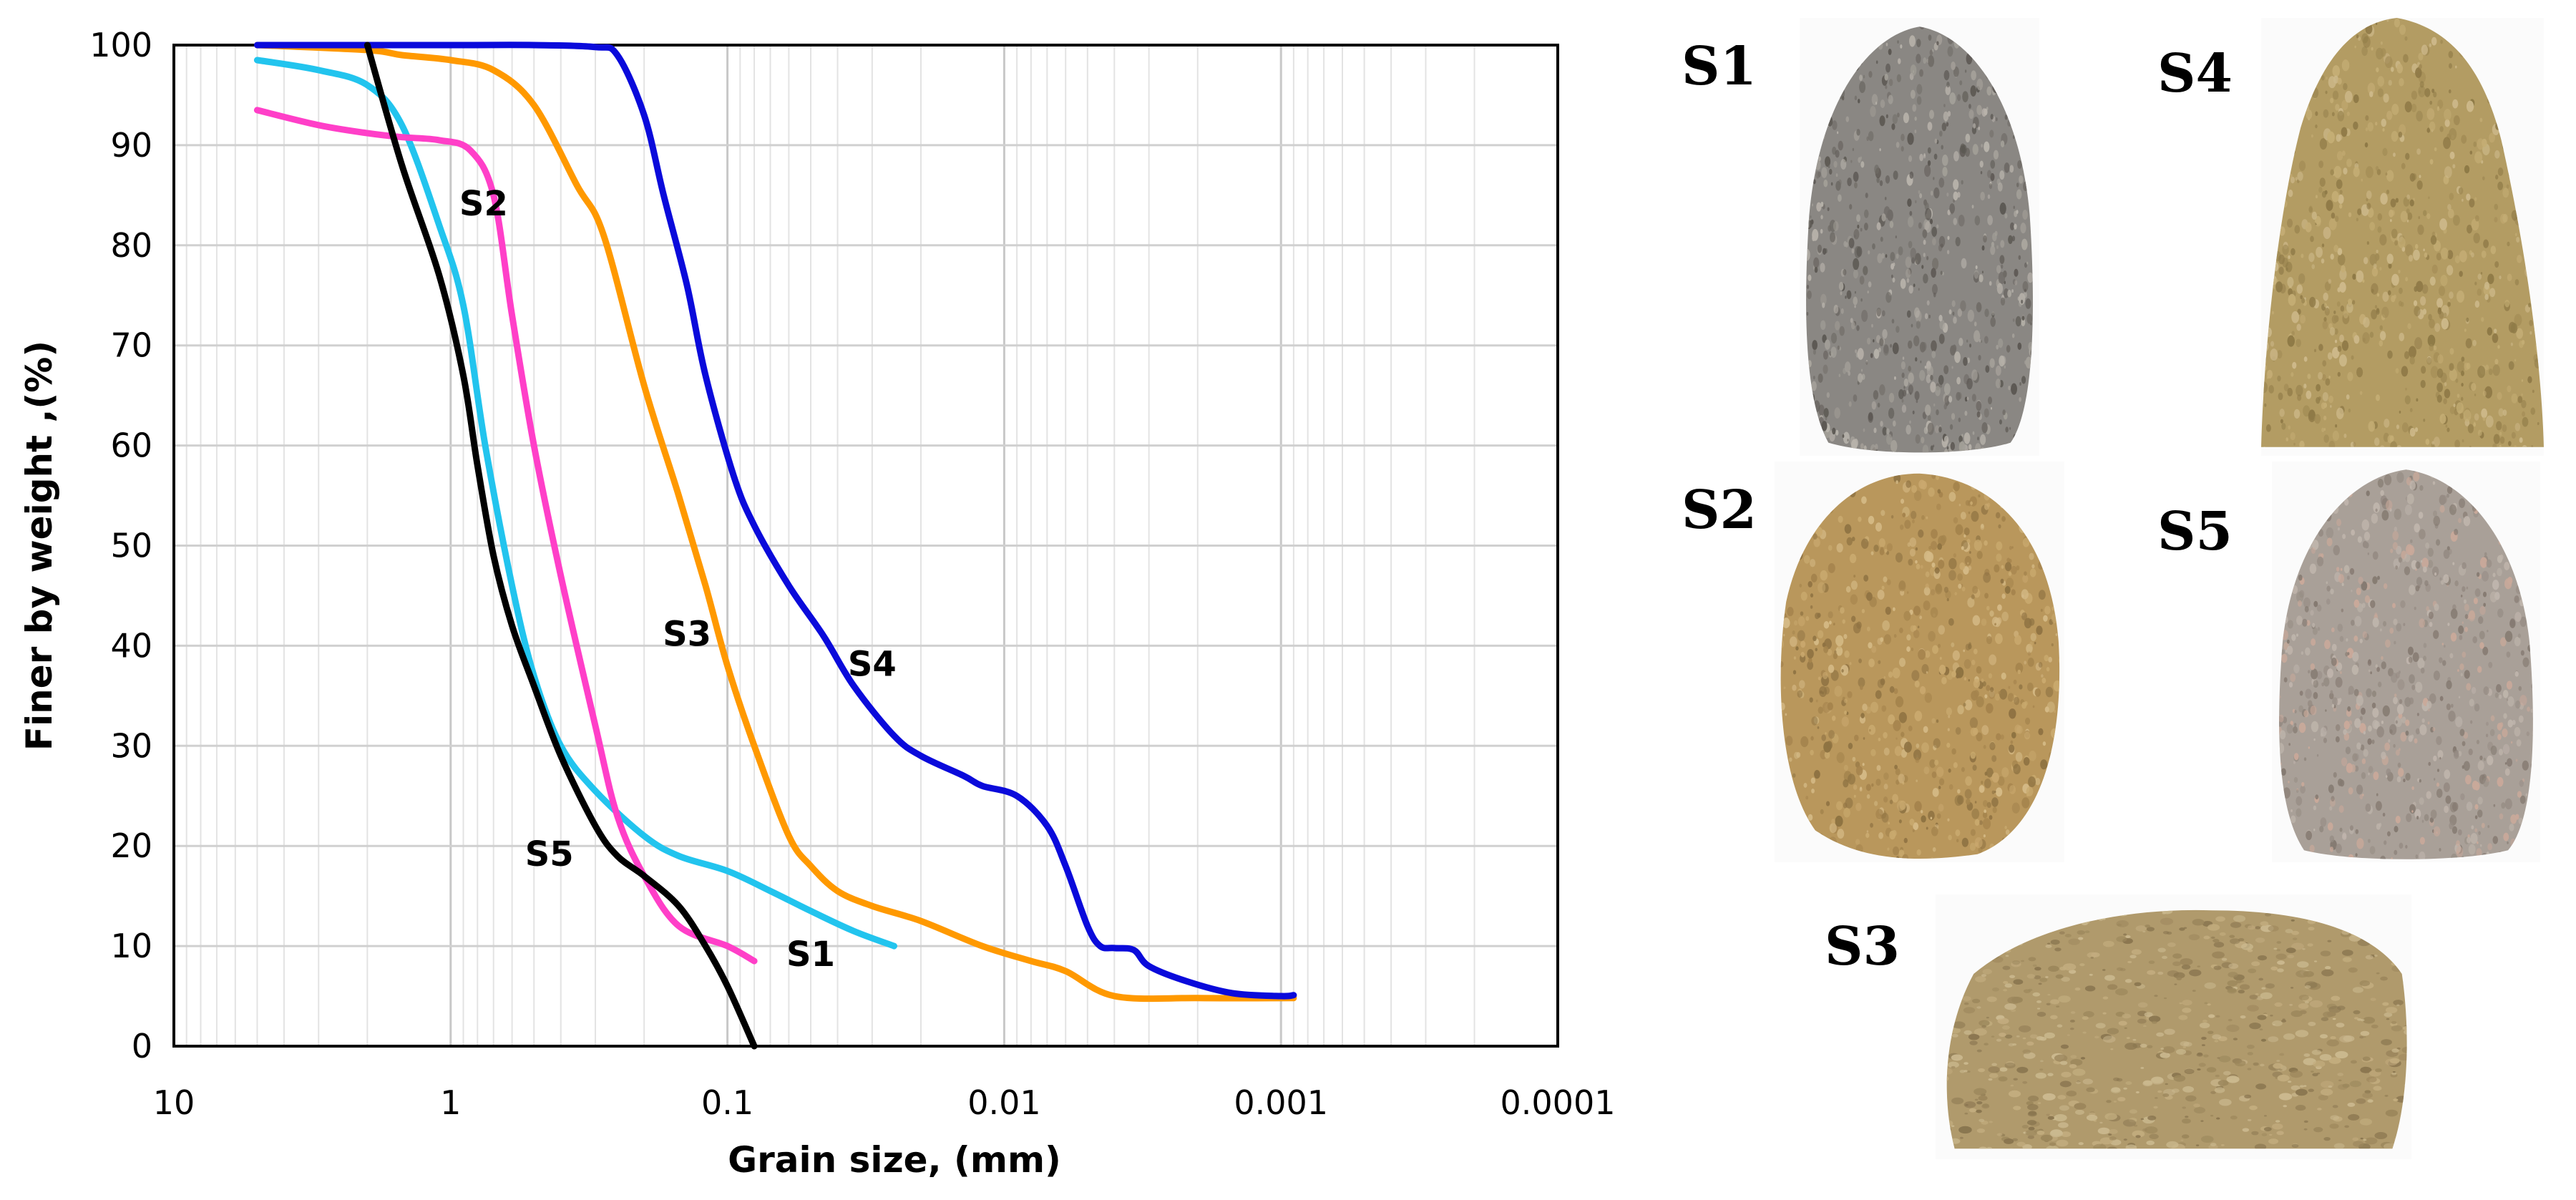 The width and height of the screenshot is (2576, 1200). I want to click on series-line-s5, so click(561, 546).